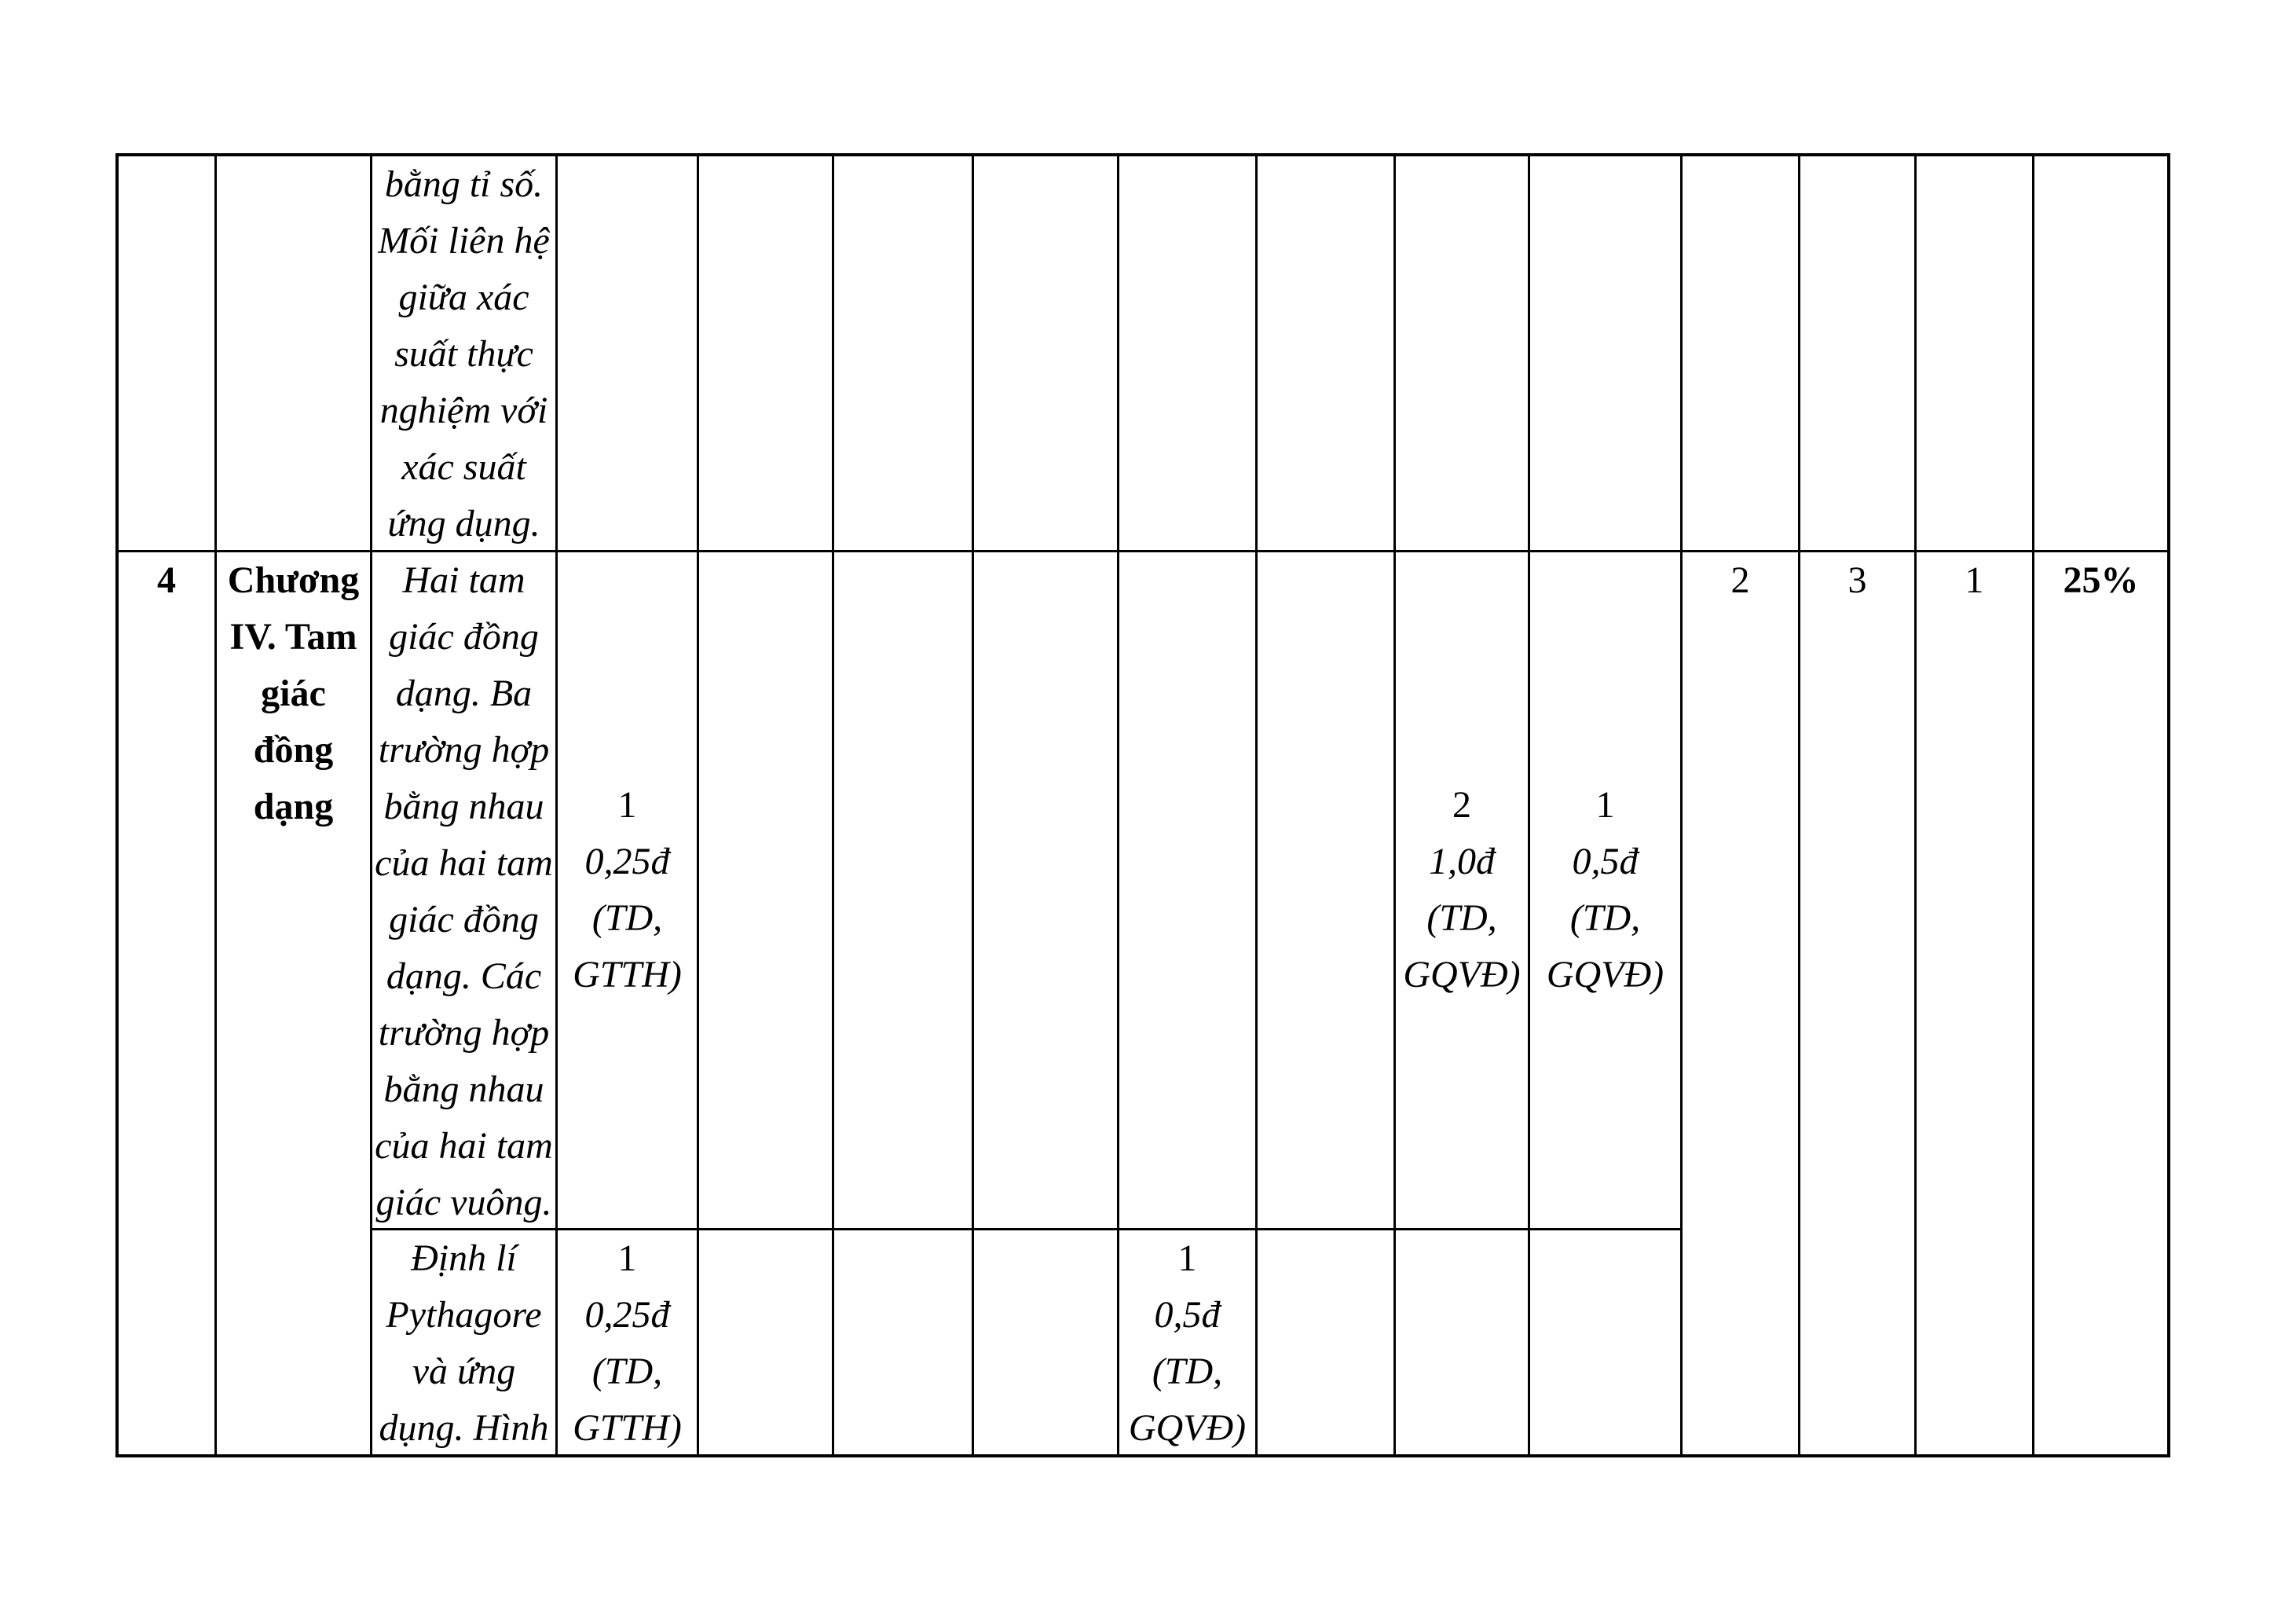 This screenshot has height=1624, width=2296. Describe the element at coordinates (166, 1003) in the screenshot. I see `stt-cell: 4` at that location.